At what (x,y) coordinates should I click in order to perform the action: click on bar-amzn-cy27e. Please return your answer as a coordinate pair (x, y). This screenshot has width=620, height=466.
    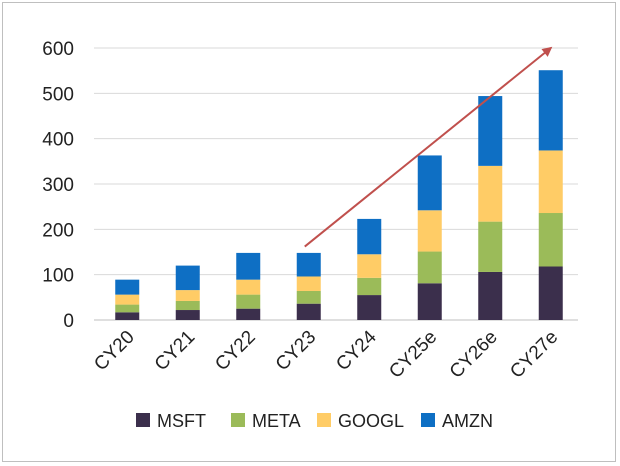
    Looking at the image, I should click on (550, 110).